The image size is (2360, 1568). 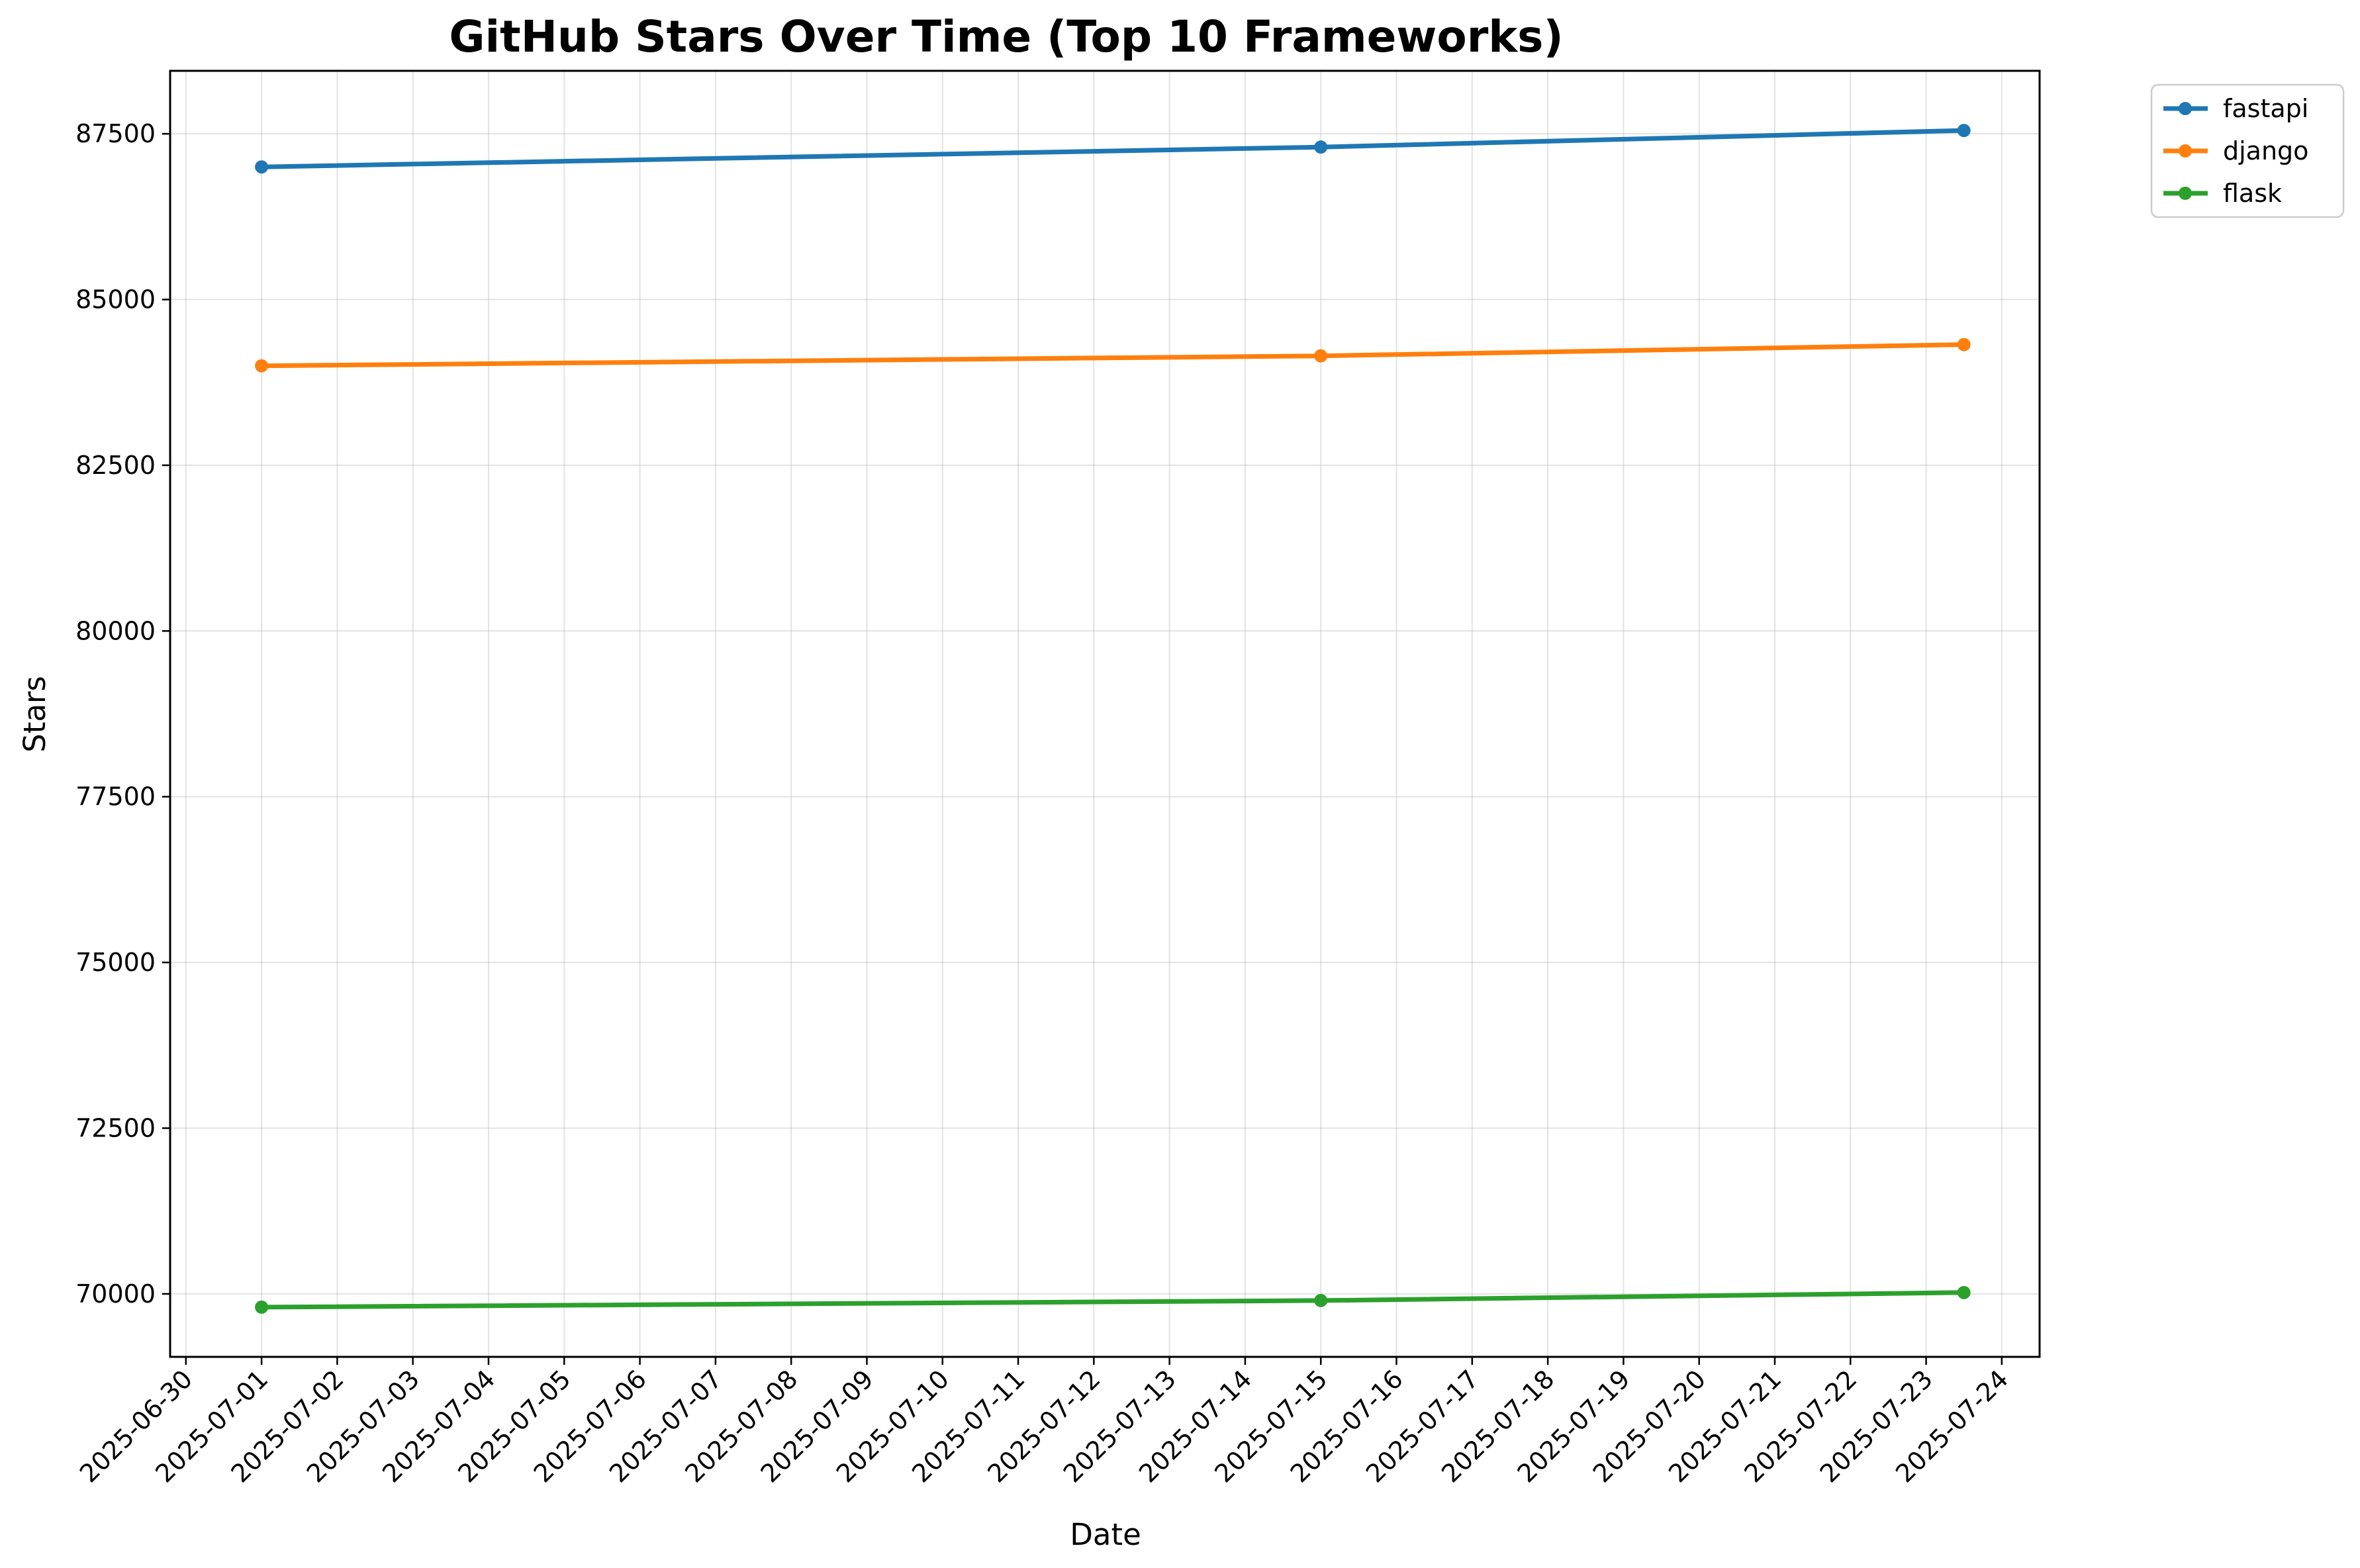 What do you see at coordinates (2265, 108) in the screenshot?
I see `legend-label: fastapi` at bounding box center [2265, 108].